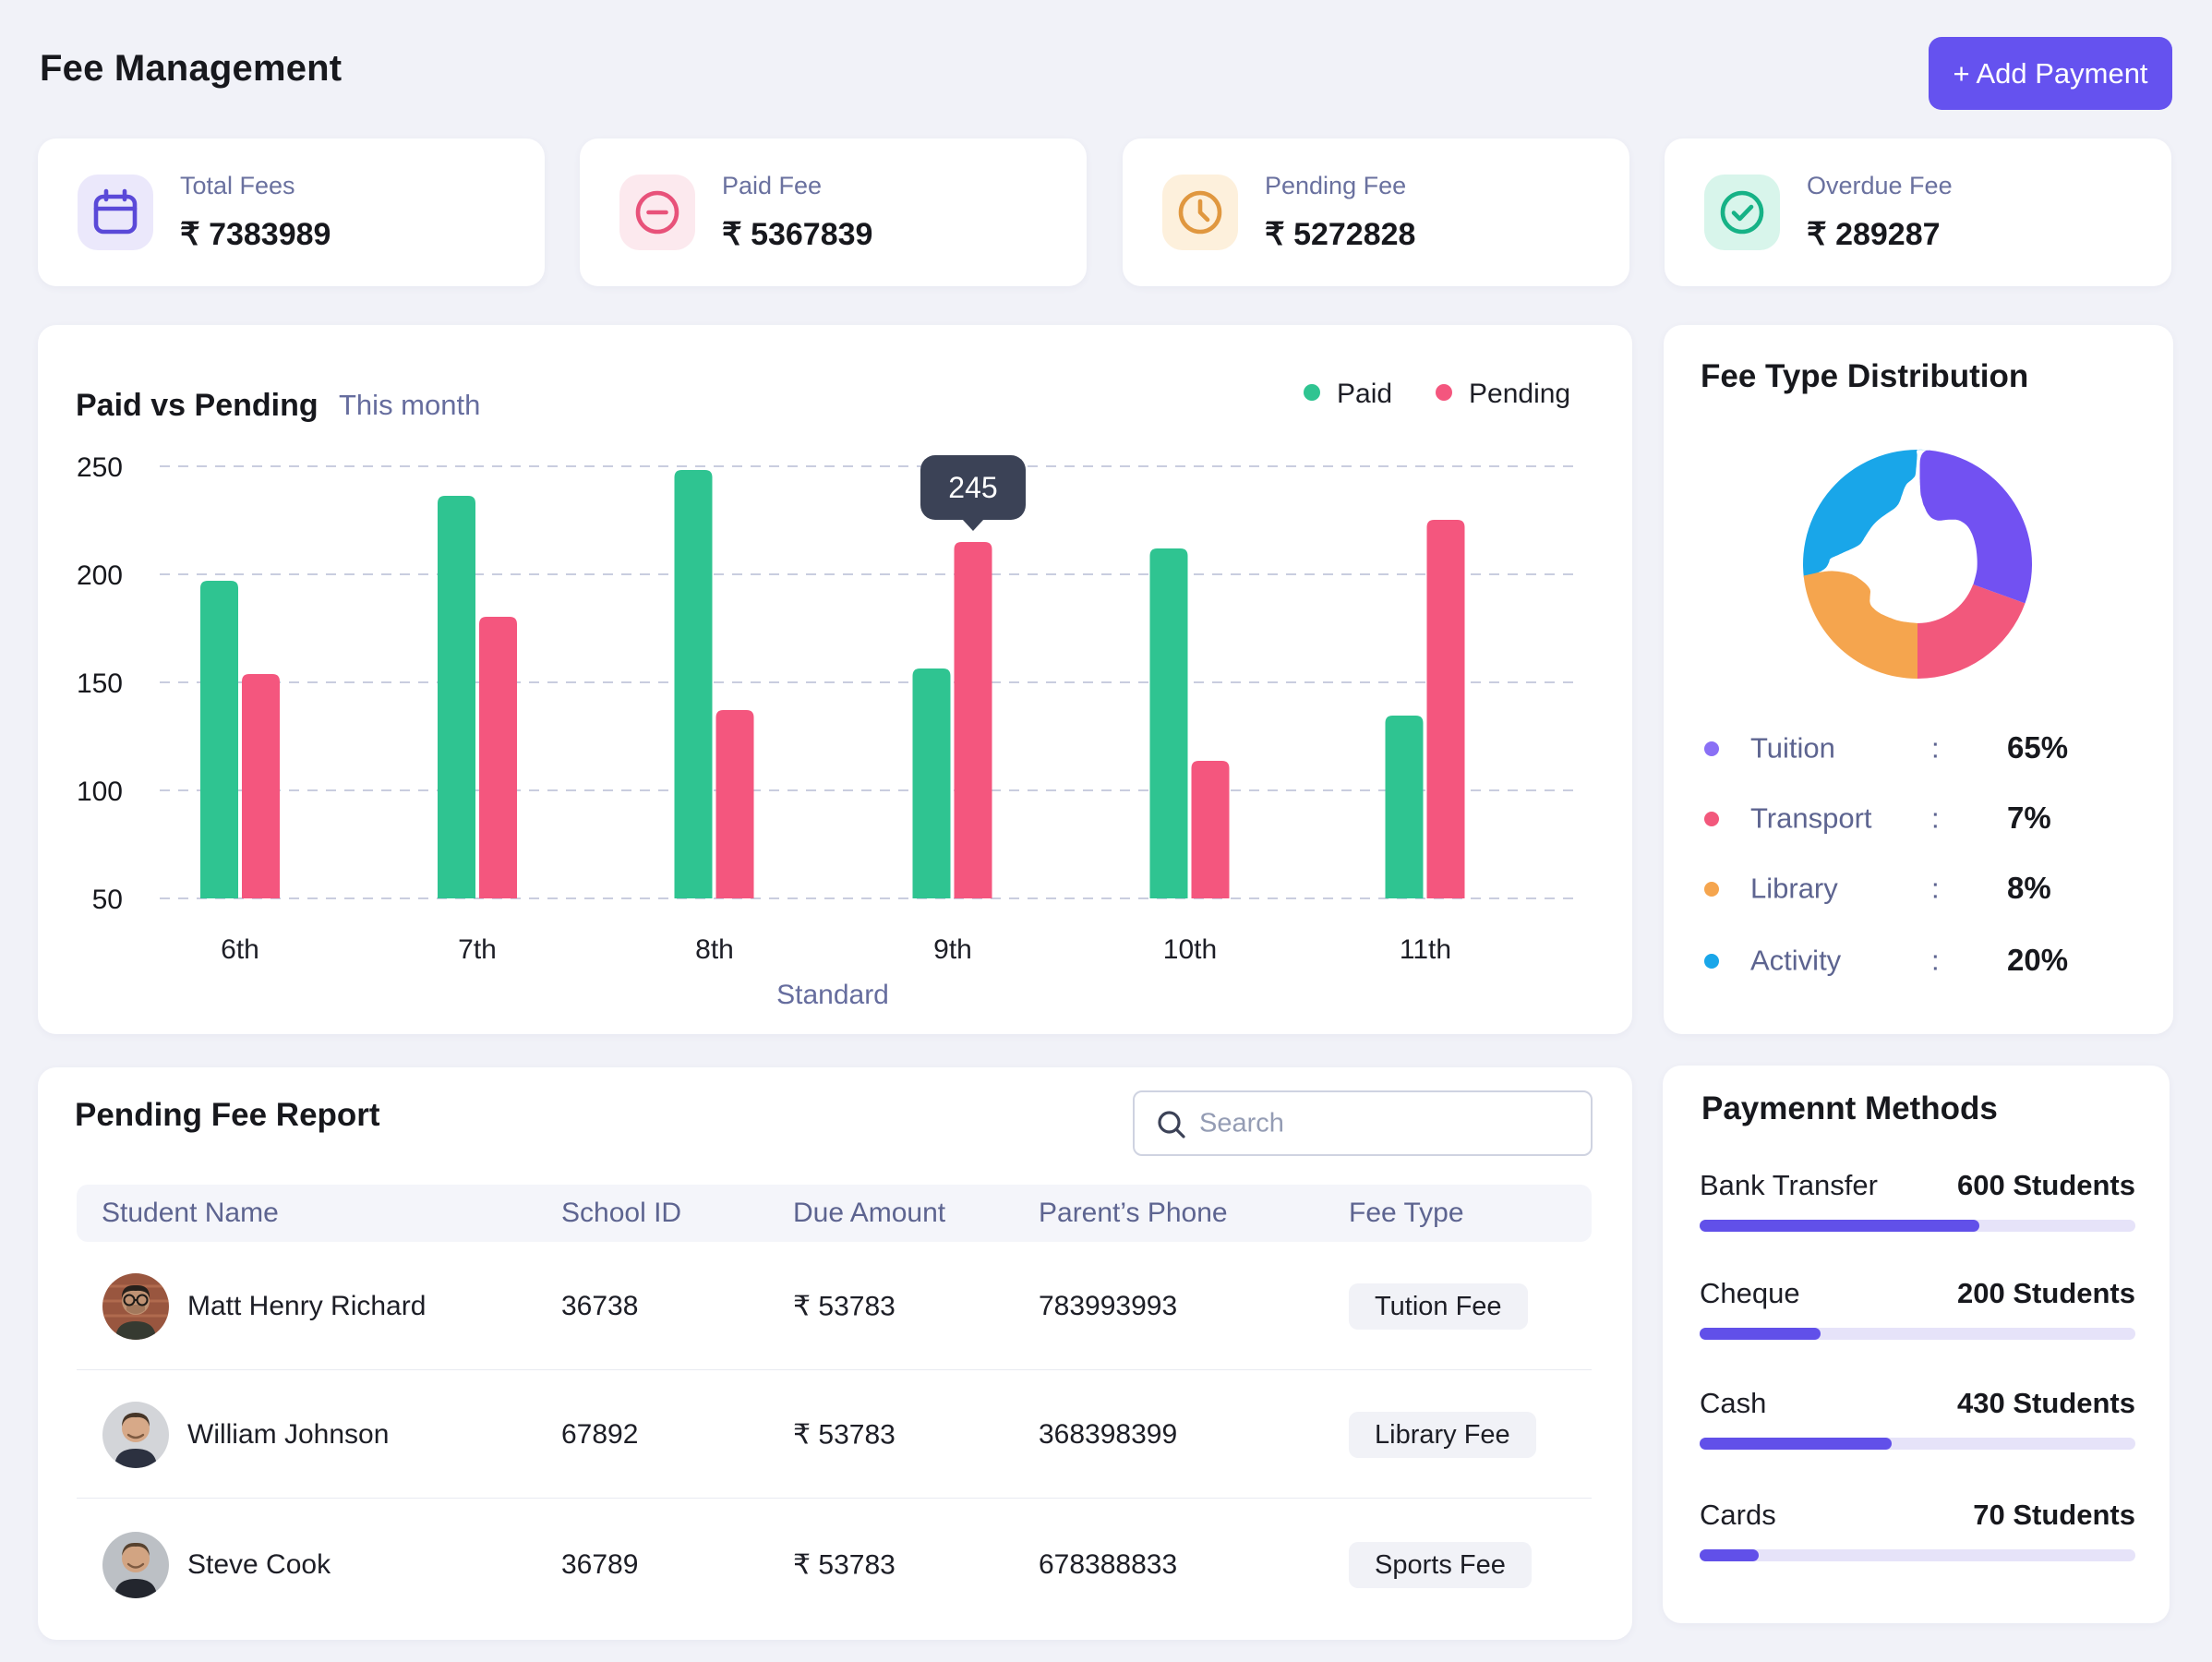  What do you see at coordinates (107, 900) in the screenshot?
I see `svg-text: 50` at bounding box center [107, 900].